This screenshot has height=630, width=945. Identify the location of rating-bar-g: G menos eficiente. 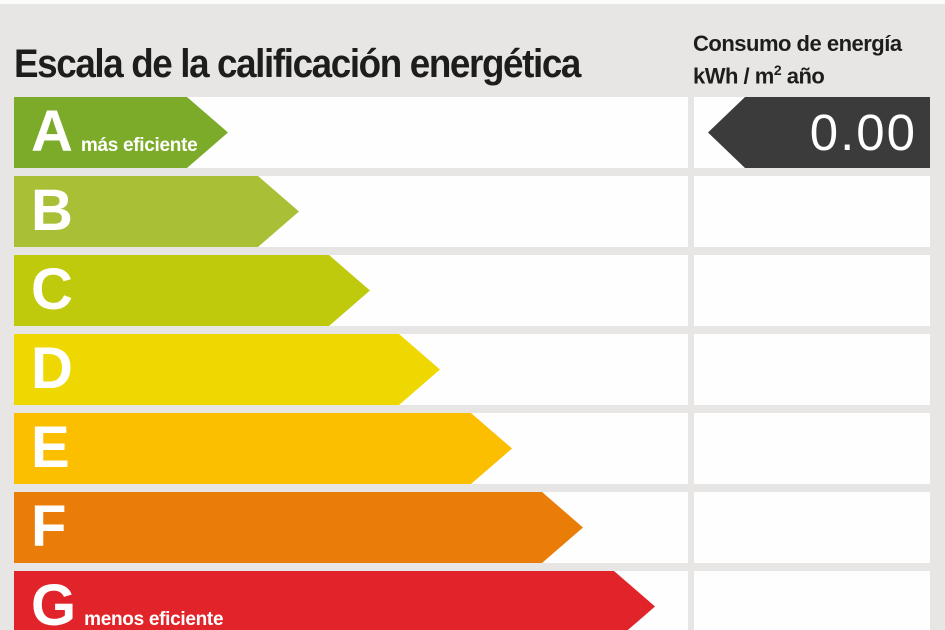
(334, 600).